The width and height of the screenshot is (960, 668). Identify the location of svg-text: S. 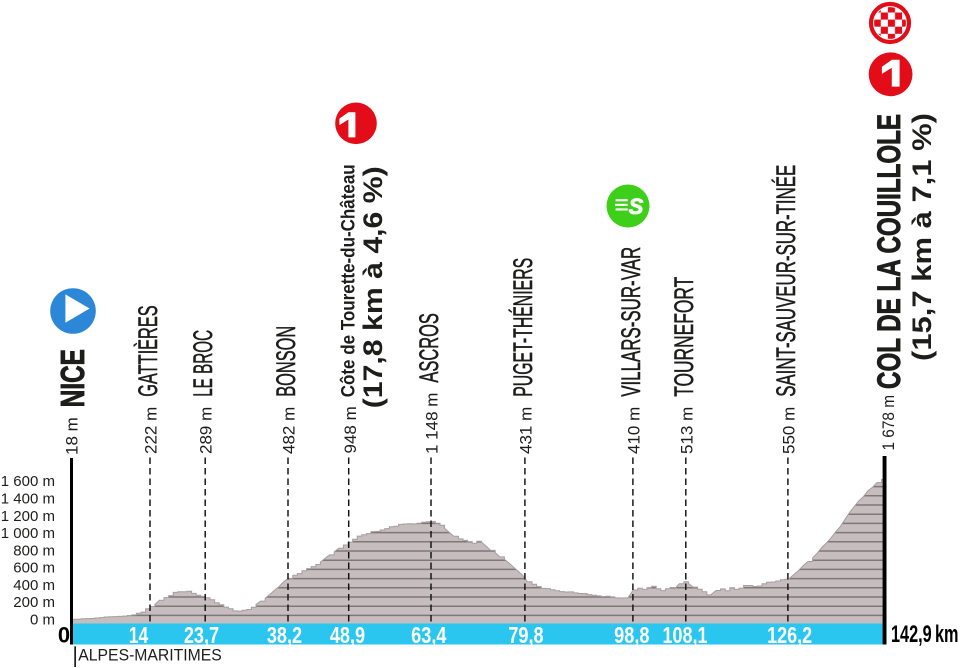
(636, 206).